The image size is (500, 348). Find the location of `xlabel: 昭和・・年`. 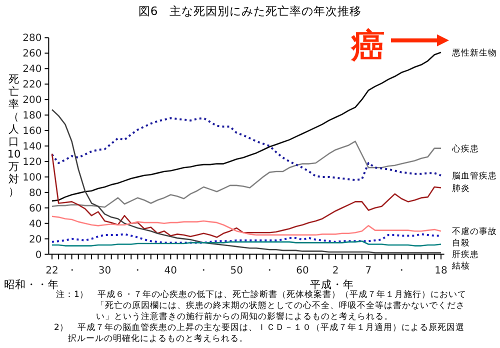

xlabel: 昭和・・年 is located at coordinates (31, 284).